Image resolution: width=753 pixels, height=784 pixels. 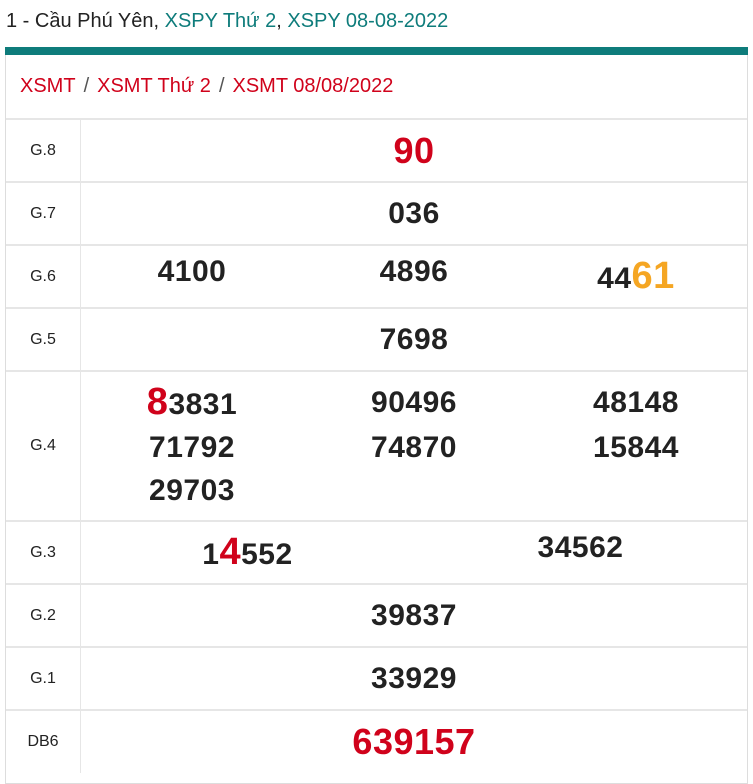 I want to click on prize-number: 83831, so click(x=192, y=403).